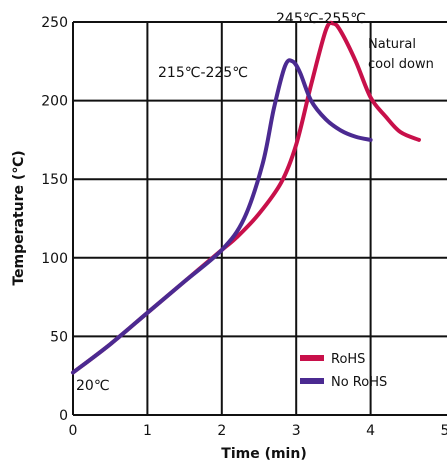 The image size is (447, 466). I want to click on legend: RoHS No RoHS, so click(343, 371).